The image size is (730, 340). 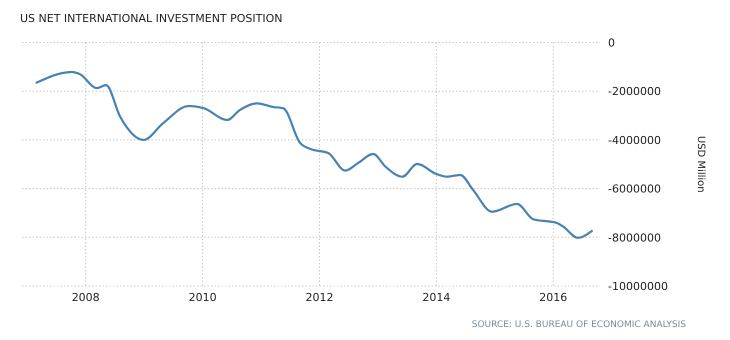 I want to click on x-tick-label: 2008, so click(x=86, y=297).